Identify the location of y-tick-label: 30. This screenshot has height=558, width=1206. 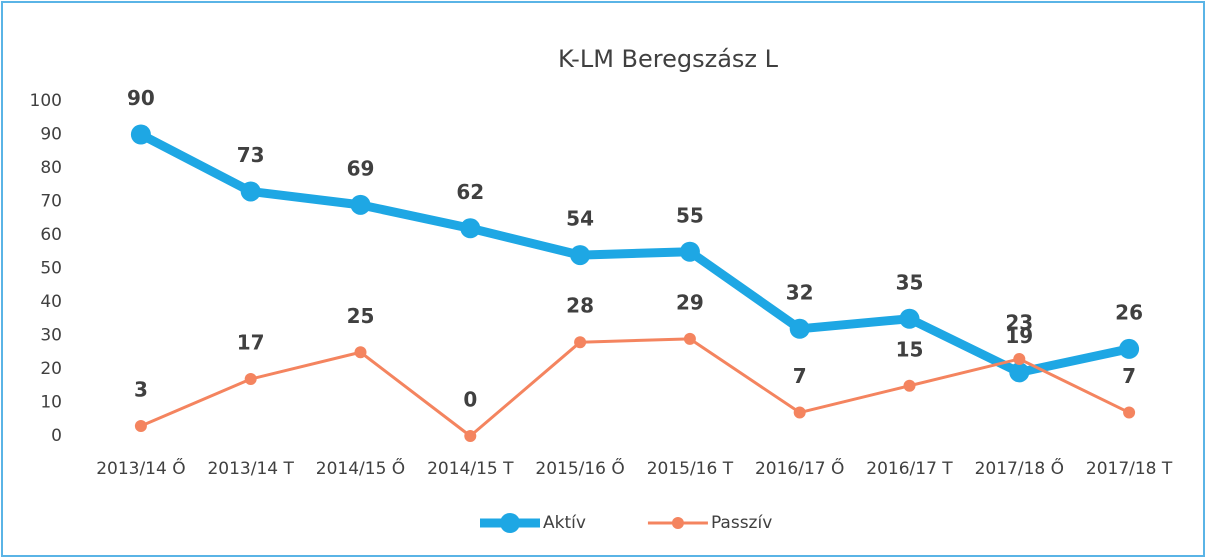
(51, 336).